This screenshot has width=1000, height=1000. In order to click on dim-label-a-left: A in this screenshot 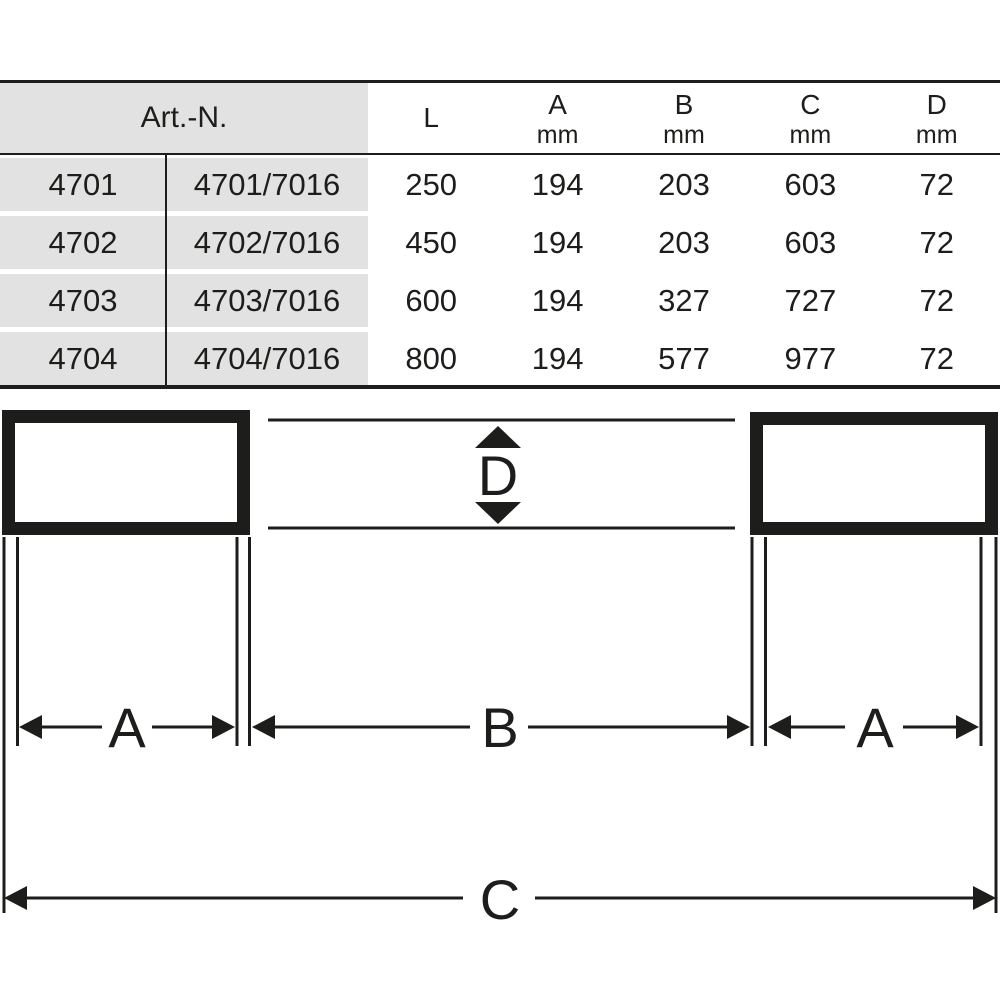, I will do `click(127, 727)`.